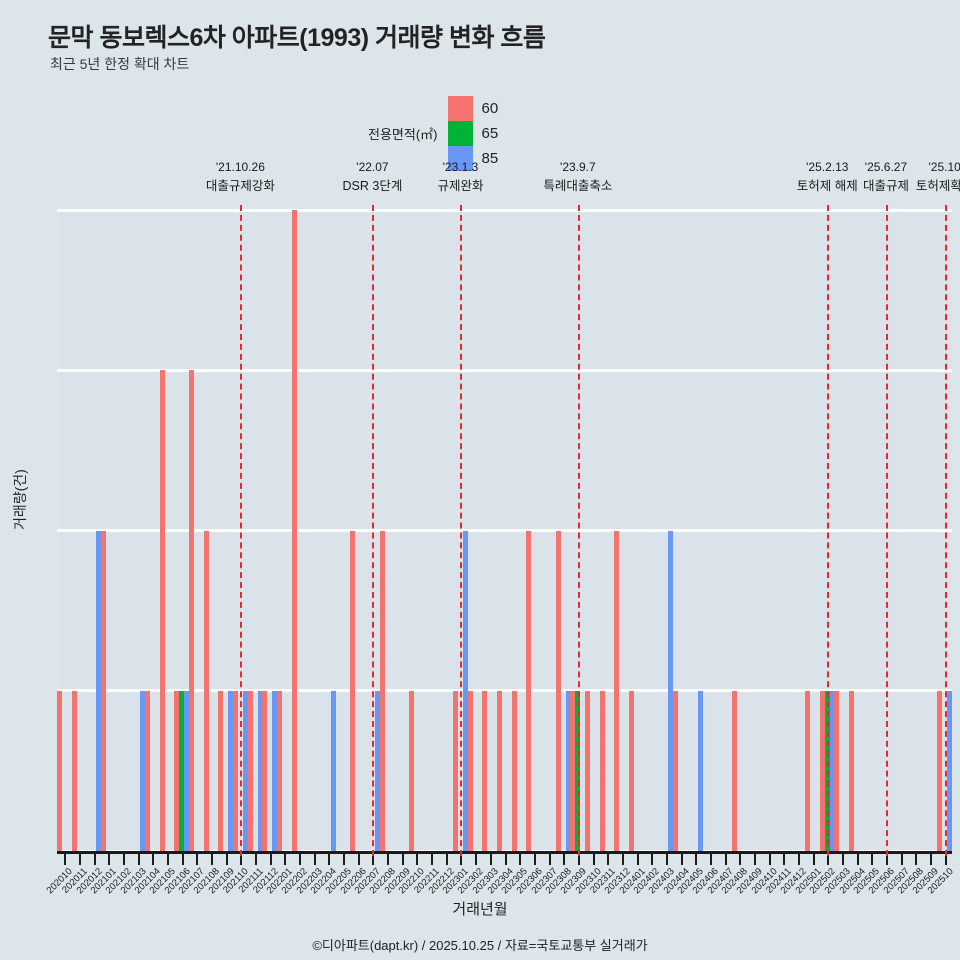 The image size is (960, 960). Describe the element at coordinates (120, 64) in the screenshot. I see `page-subtitle: 최근 5년 한정 확대 차트` at that location.